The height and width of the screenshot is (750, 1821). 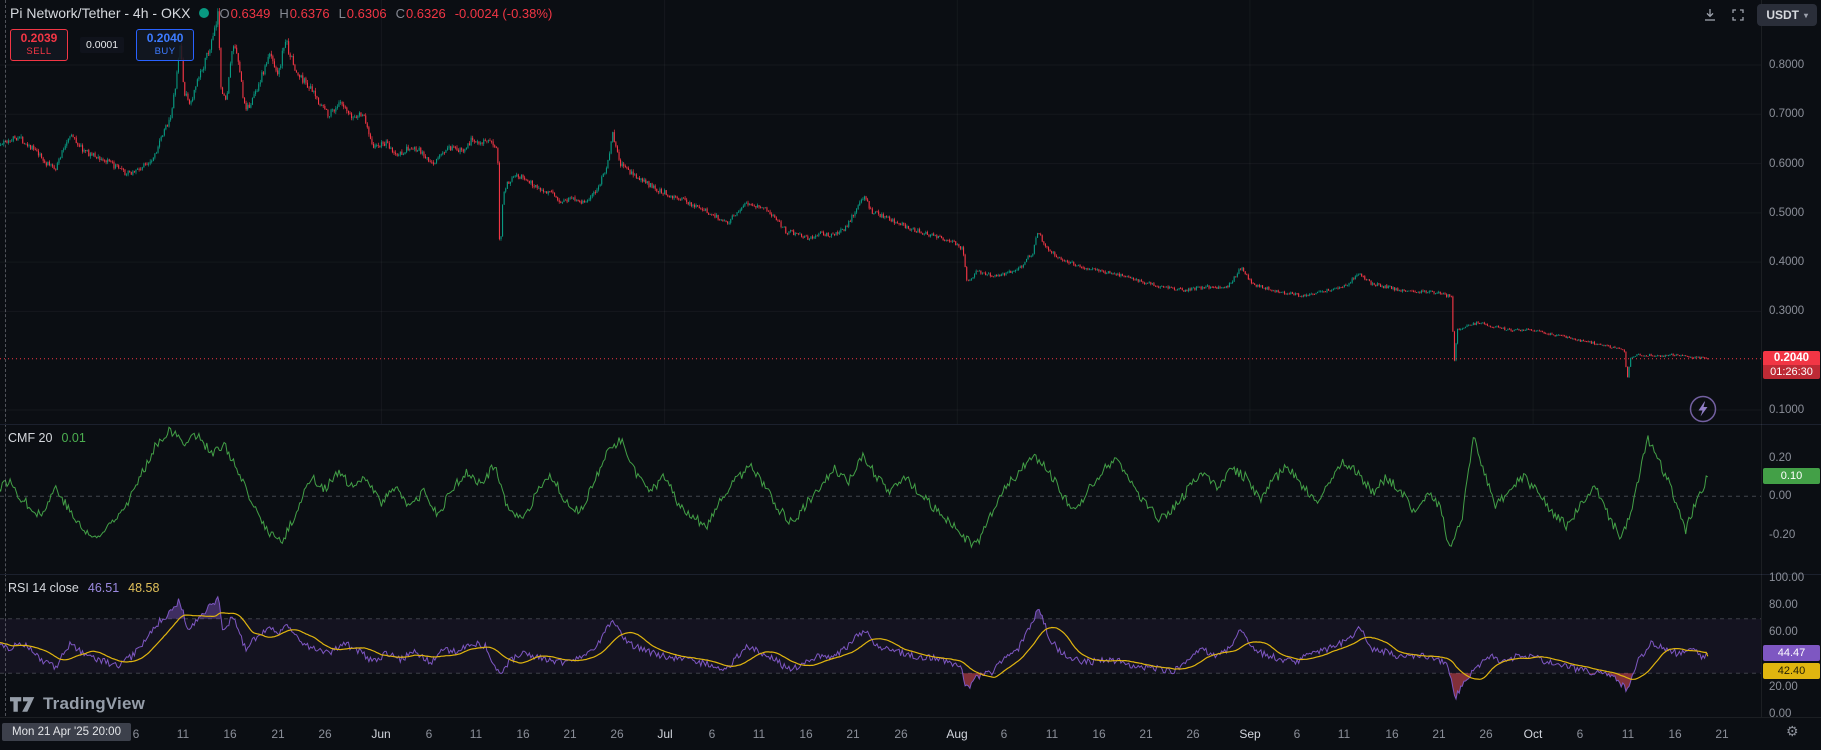 What do you see at coordinates (1787, 262) in the screenshot?
I see `price-tick-label: 0.4000` at bounding box center [1787, 262].